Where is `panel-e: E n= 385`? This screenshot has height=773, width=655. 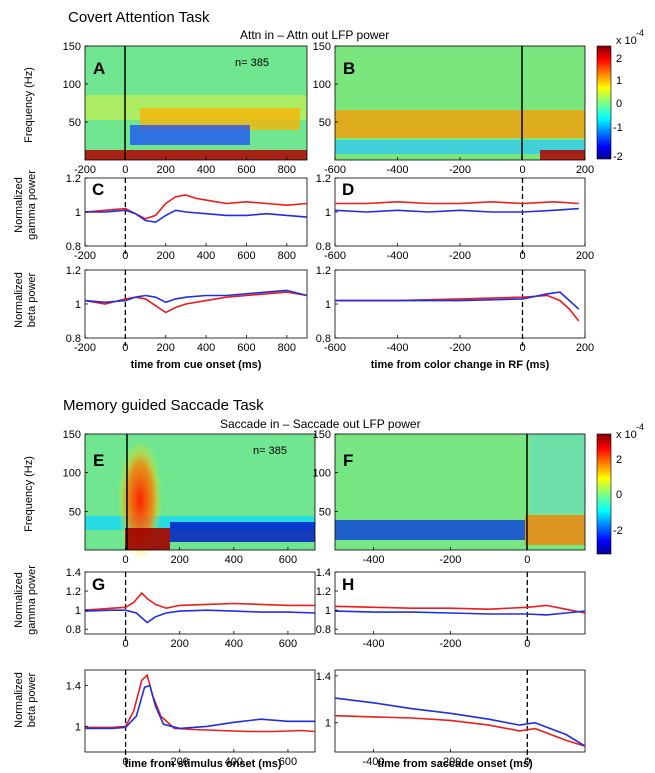 panel-e: E n= 385 is located at coordinates (200, 496).